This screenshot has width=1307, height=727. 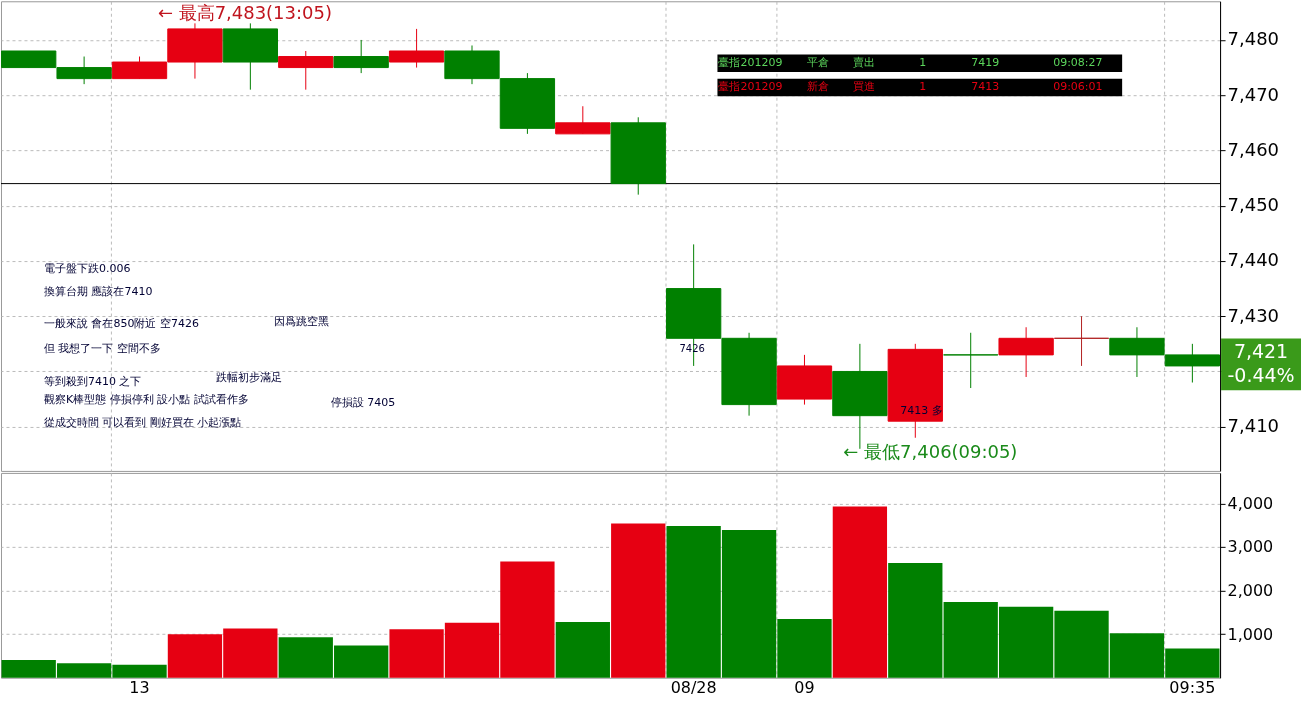 I want to click on annotation: ← 最高7,483(13:05), so click(x=244, y=13).